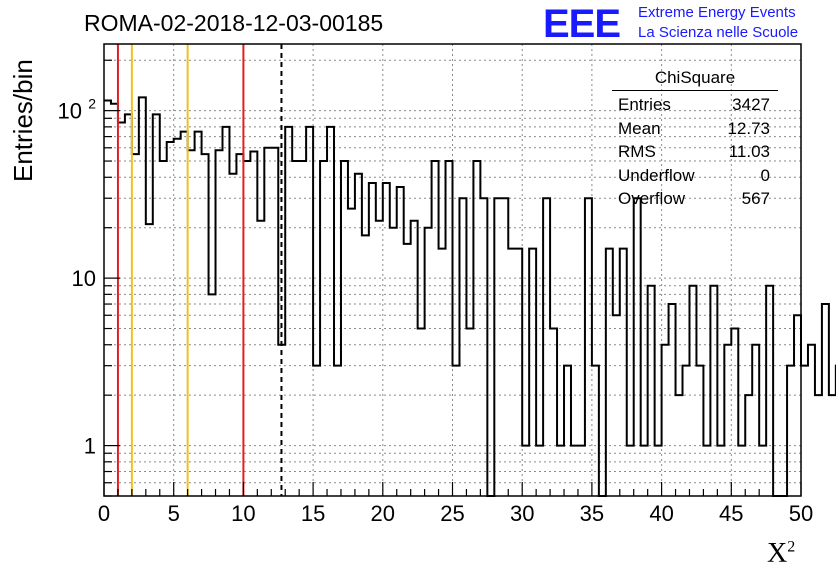  Describe the element at coordinates (637, 151) in the screenshot. I see `stats-label: RMS` at that location.